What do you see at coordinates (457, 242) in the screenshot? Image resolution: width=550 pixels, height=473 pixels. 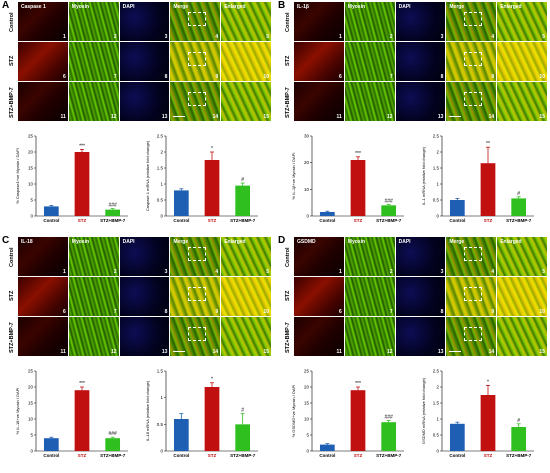 I see `column-header: Merge` at bounding box center [457, 242].